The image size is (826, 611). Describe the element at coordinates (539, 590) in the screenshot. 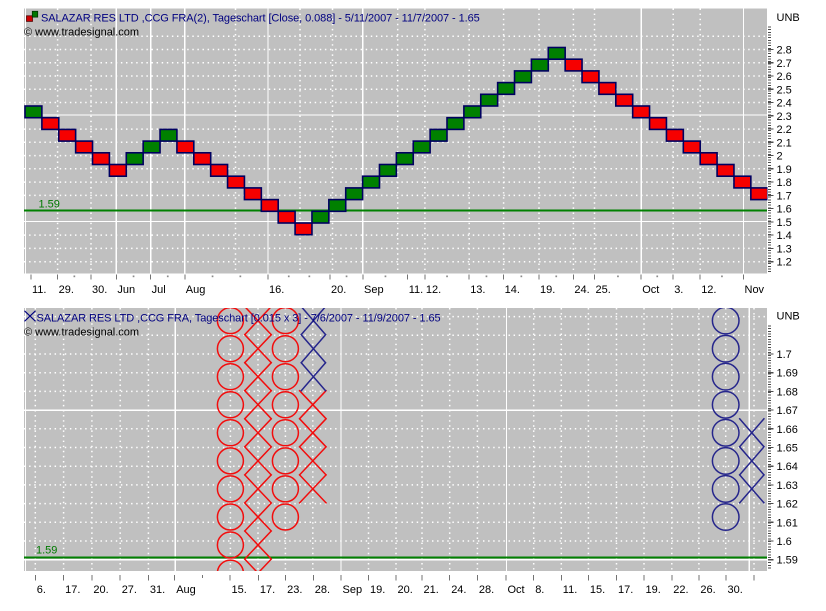

I see `svg-text: 8.` at that location.